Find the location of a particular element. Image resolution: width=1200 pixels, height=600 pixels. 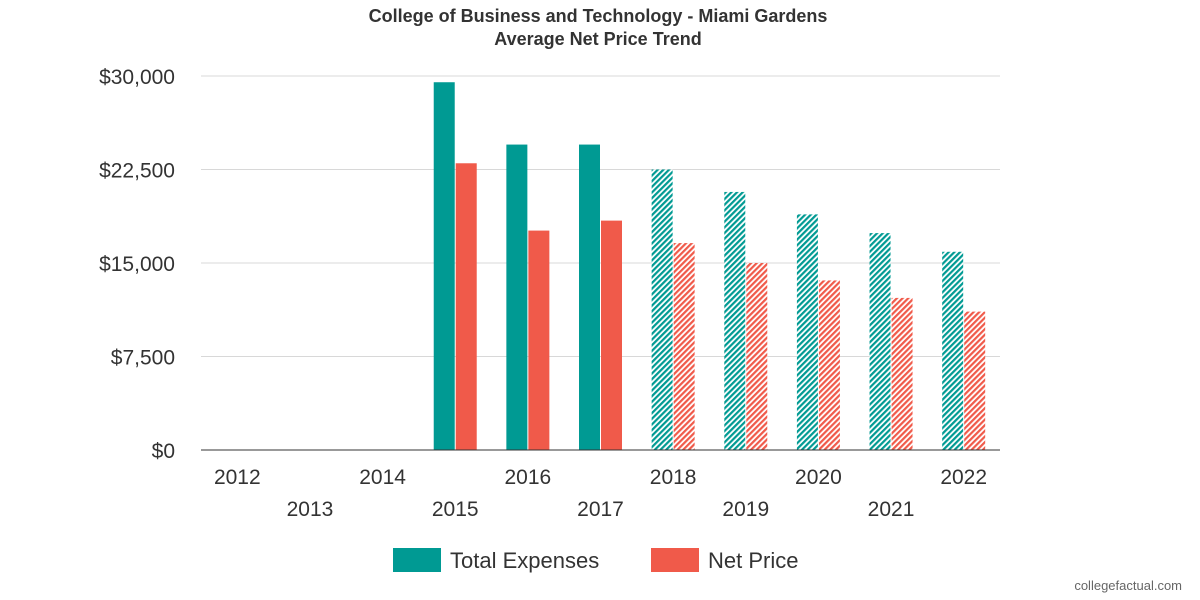

x-tick-label: 2022 is located at coordinates (963, 477).